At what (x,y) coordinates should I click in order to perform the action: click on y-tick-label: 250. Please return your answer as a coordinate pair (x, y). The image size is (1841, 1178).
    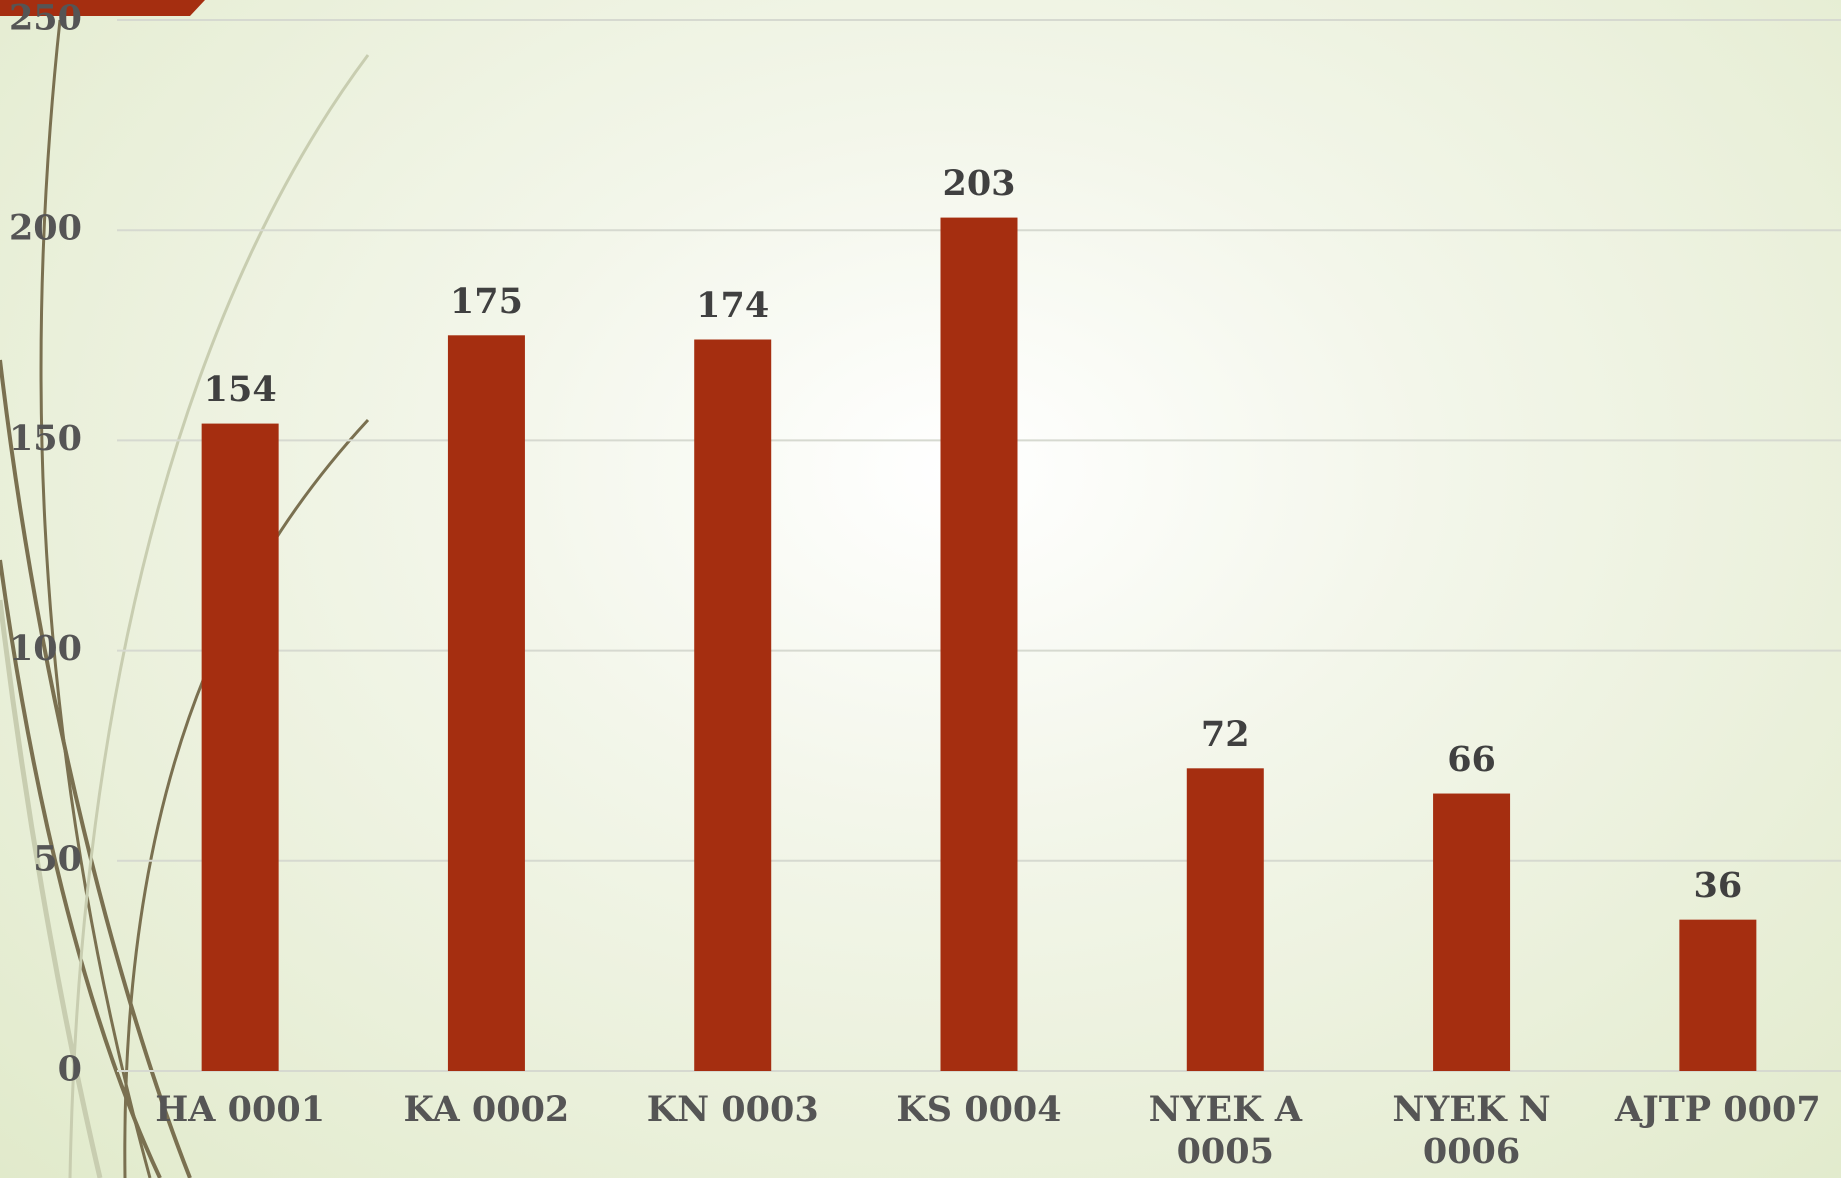
    Looking at the image, I should click on (45, 19).